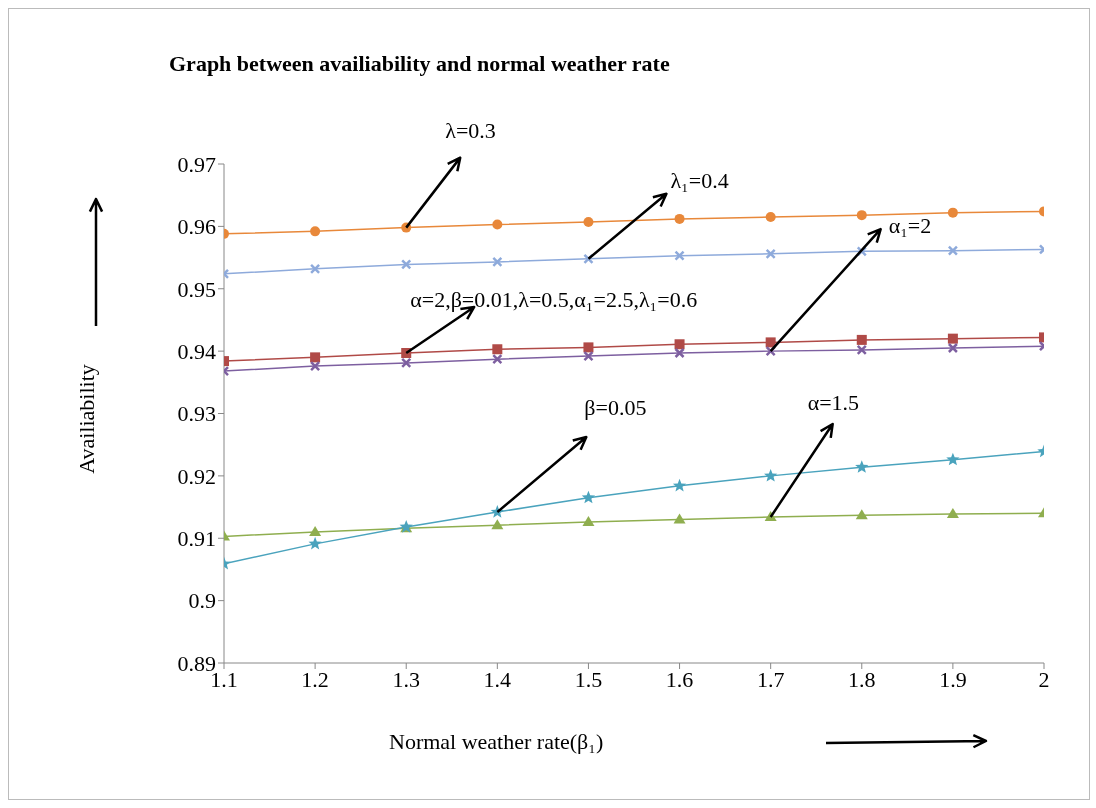  I want to click on x-tick-label: 1.7, so click(770, 679).